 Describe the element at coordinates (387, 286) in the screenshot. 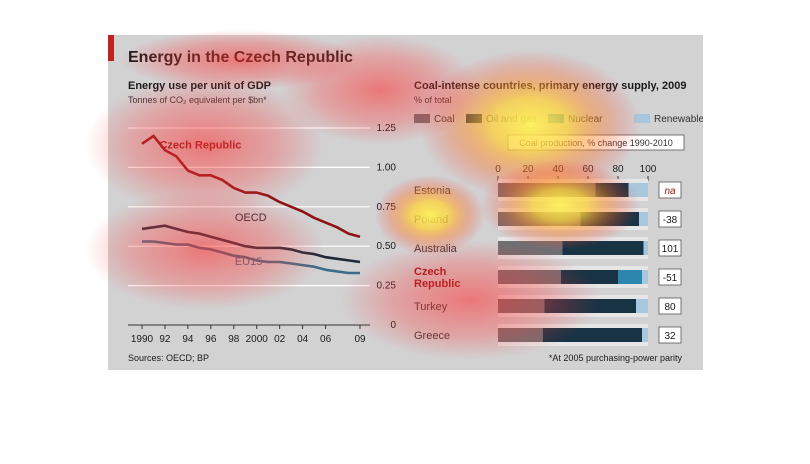

I see `y-tick-label: 0.25` at that location.